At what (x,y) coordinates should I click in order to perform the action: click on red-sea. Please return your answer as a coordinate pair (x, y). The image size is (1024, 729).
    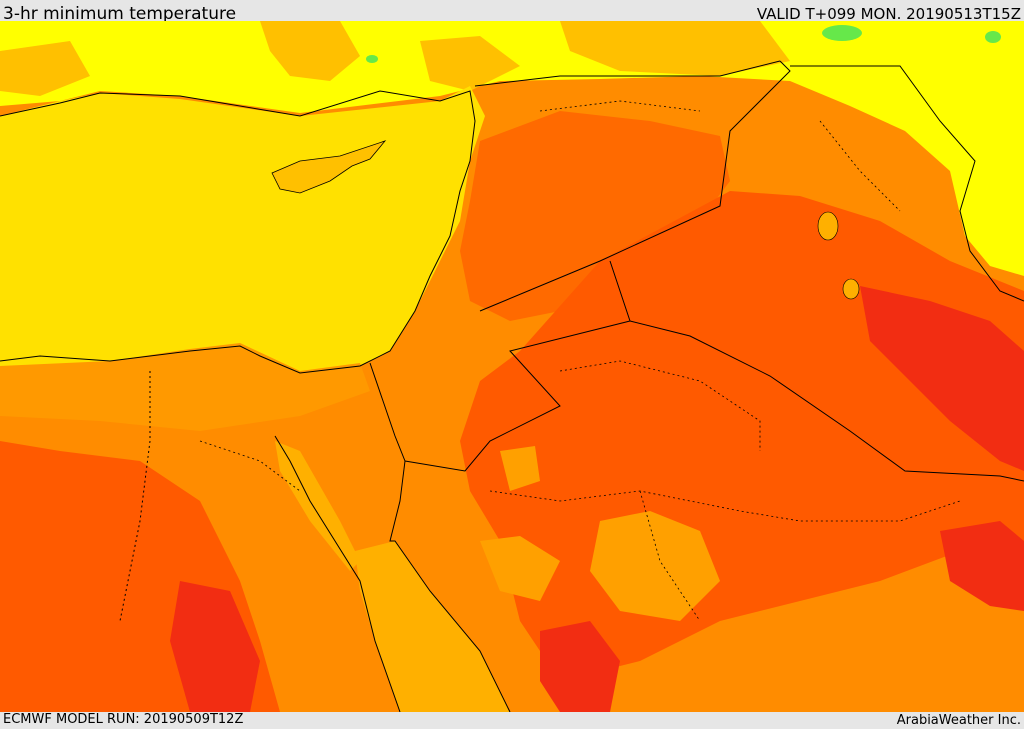
    Looking at the image, I should click on (432, 626).